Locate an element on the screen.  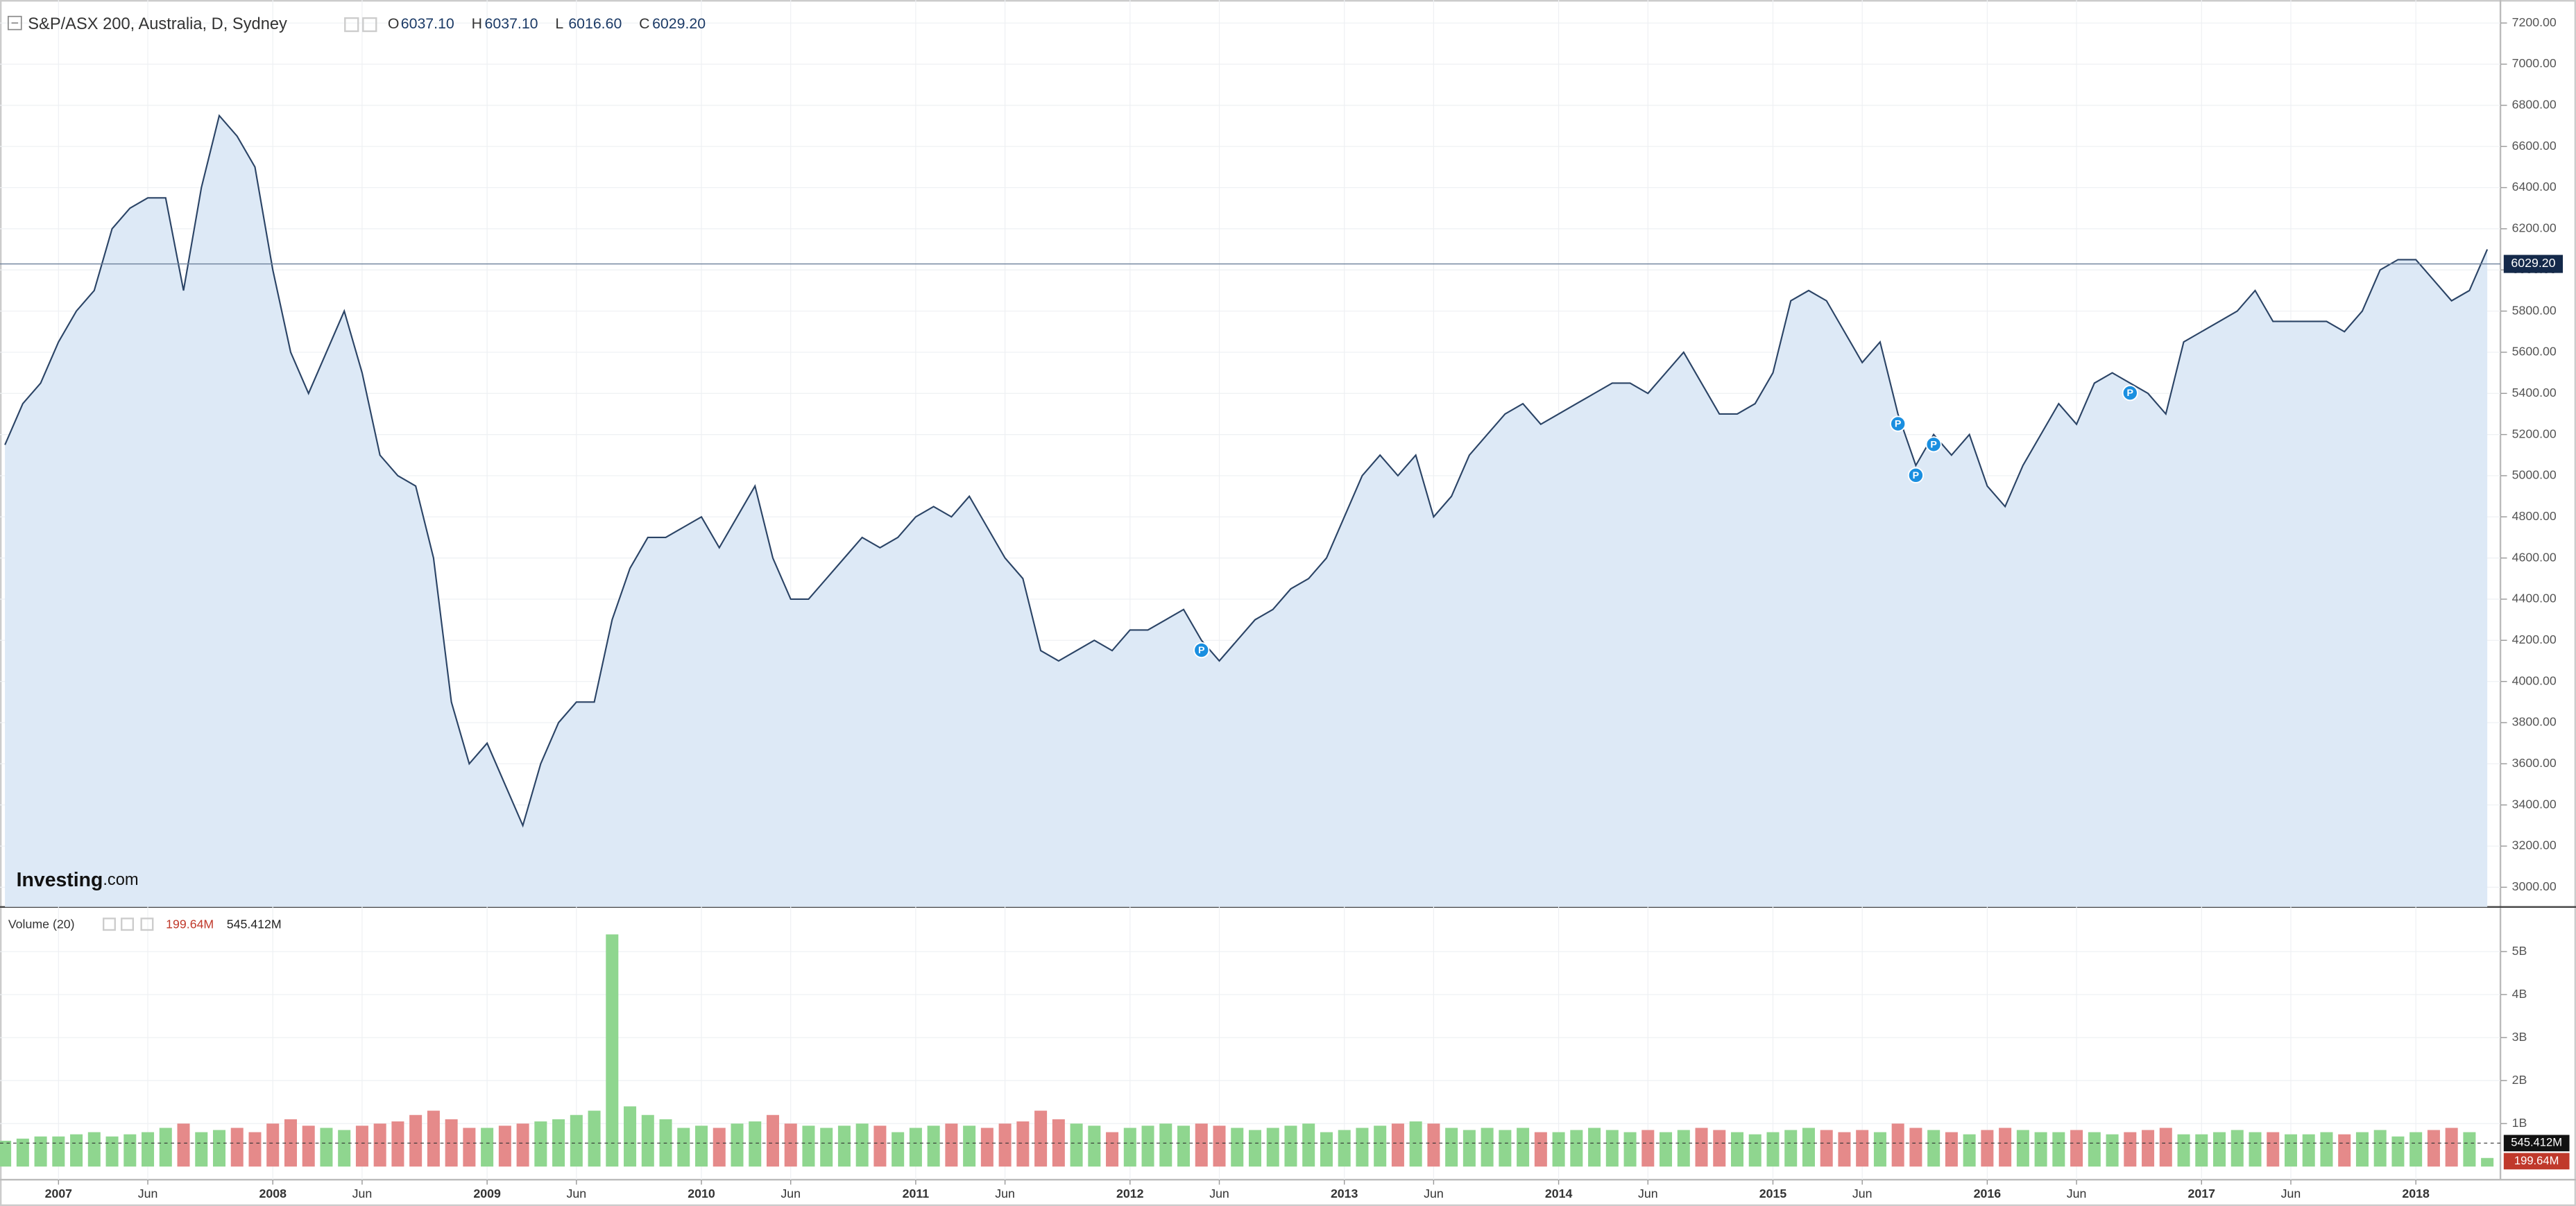
y-tick-label: 6800.00 is located at coordinates (2534, 105).